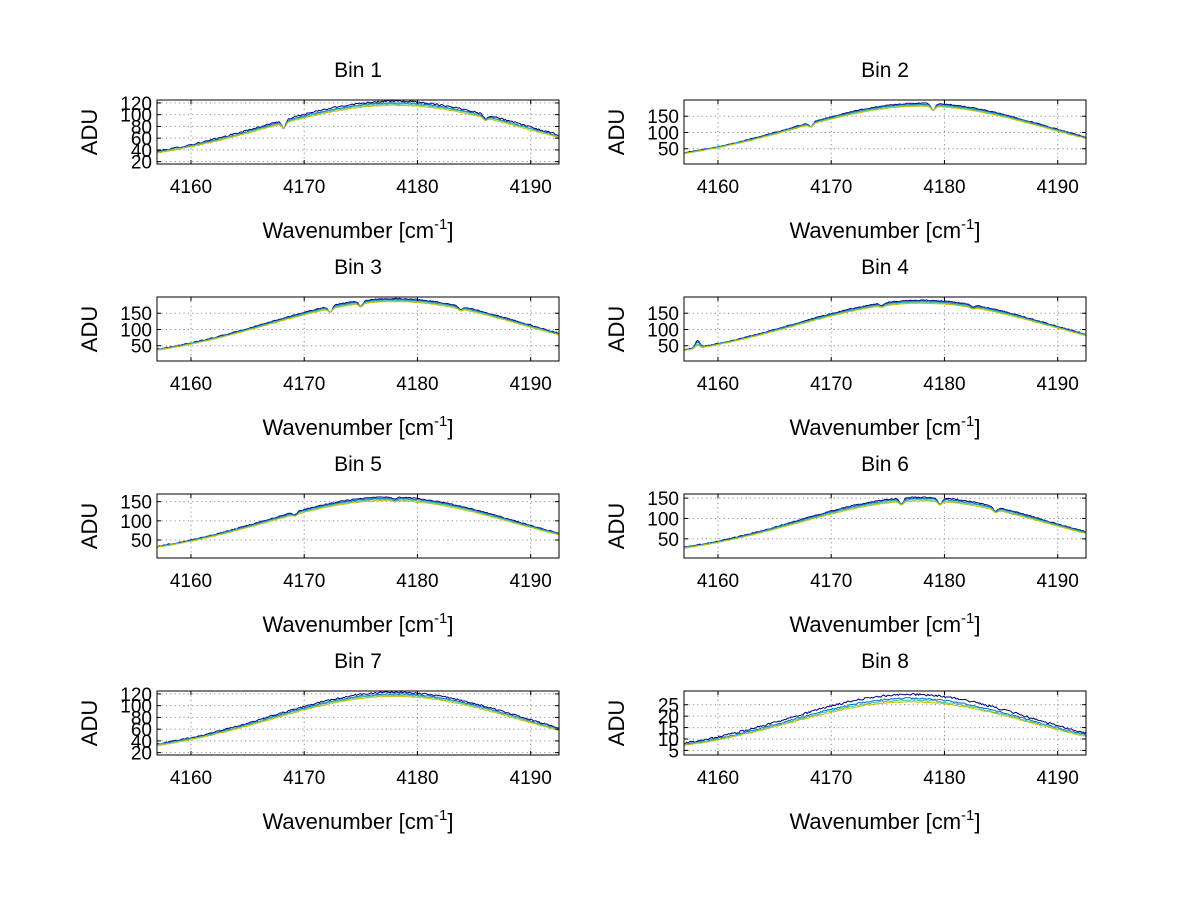 This screenshot has height=901, width=1200. I want to click on y-tick-label: 60, so click(141, 730).